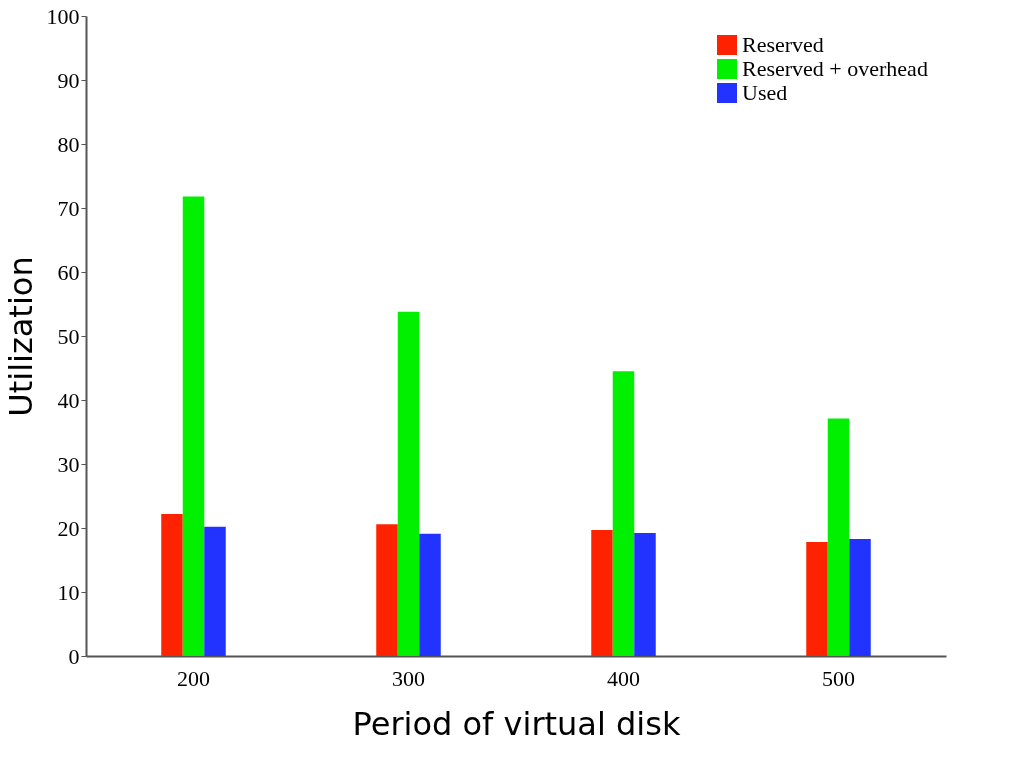 This screenshot has height=779, width=1015. What do you see at coordinates (68, 464) in the screenshot?
I see `y-tick-label: 30` at bounding box center [68, 464].